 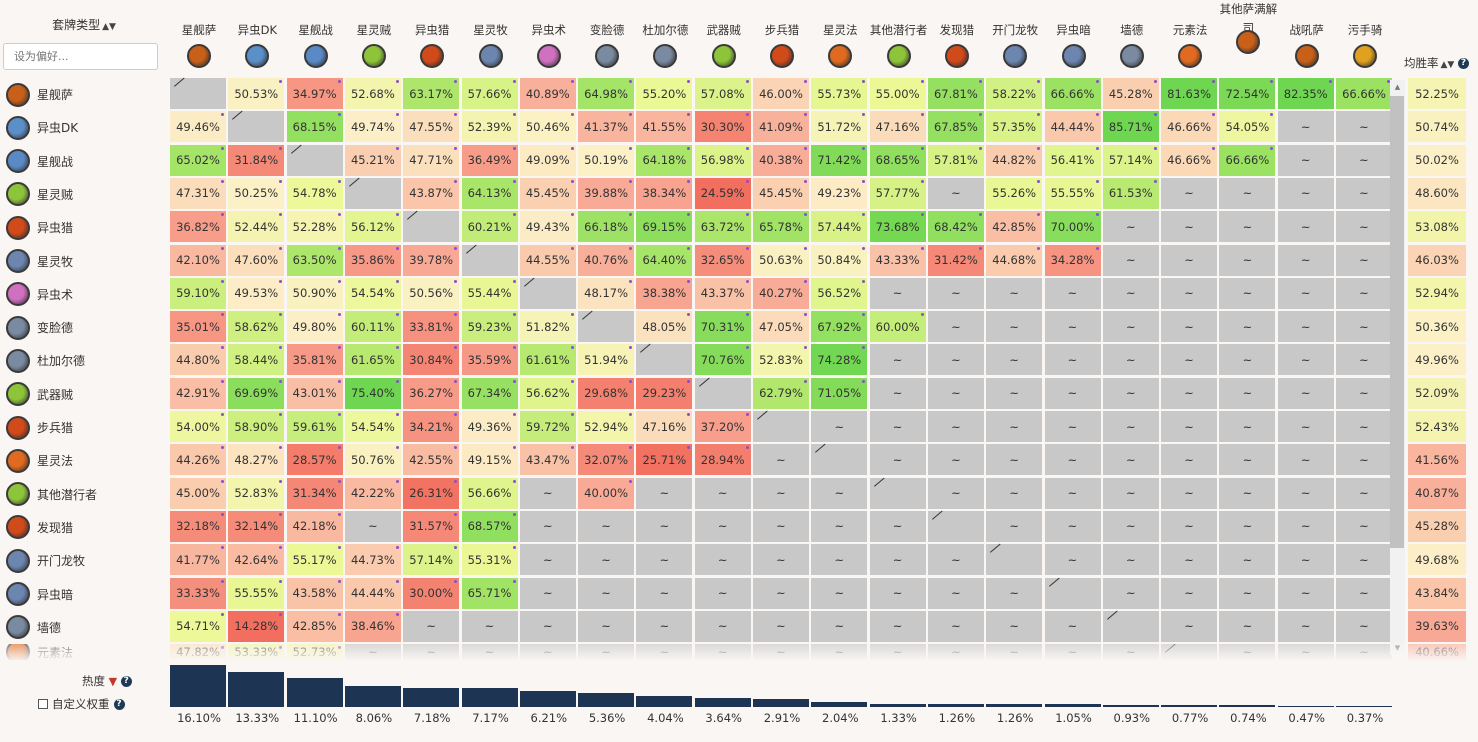 I want to click on matchup-cell: 50.53%, so click(x=256, y=93).